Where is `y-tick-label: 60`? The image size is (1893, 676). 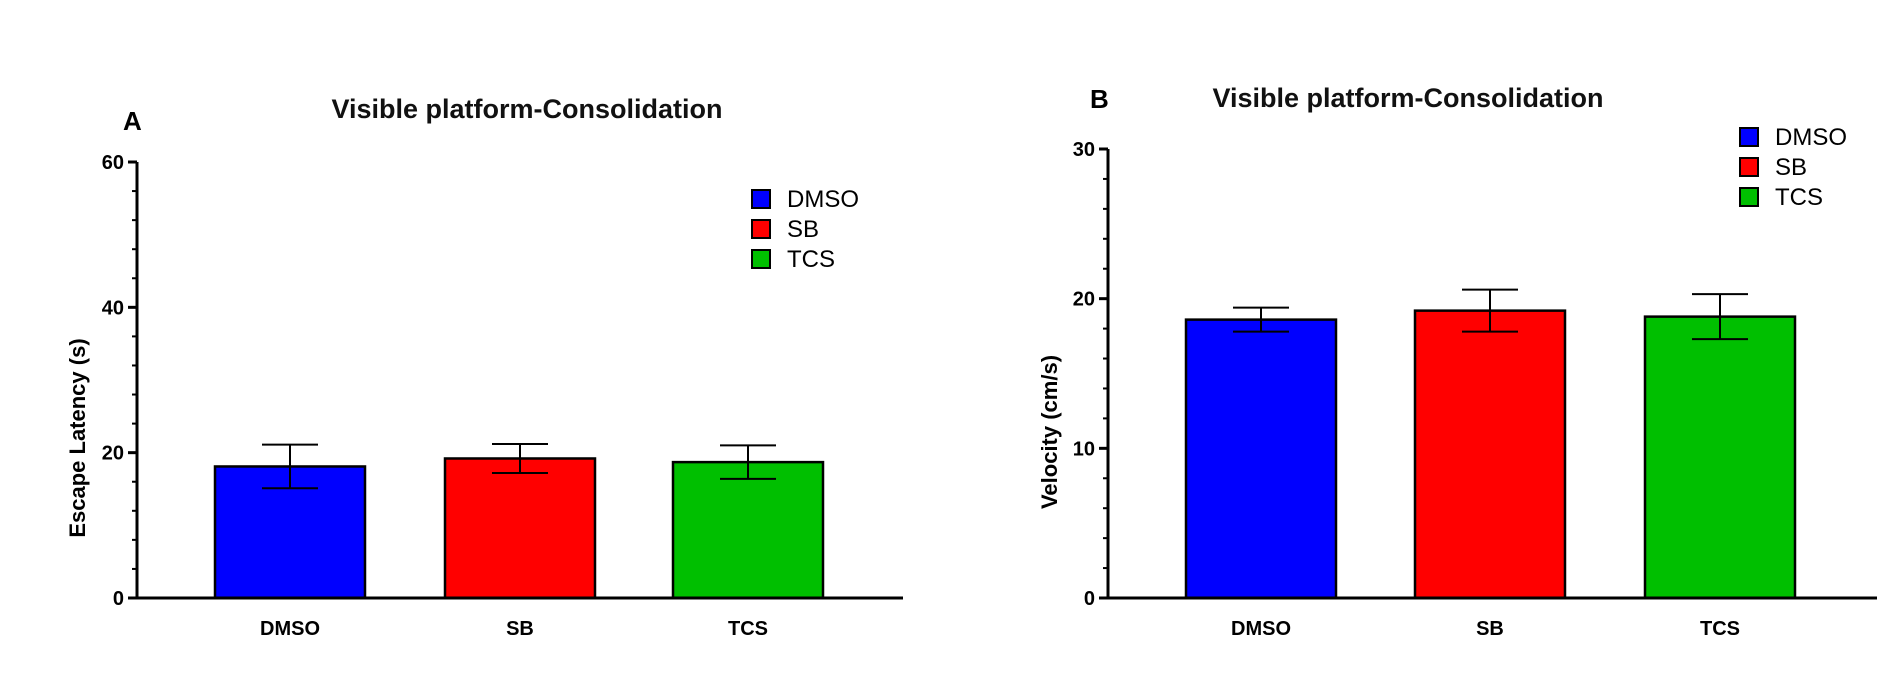 y-tick-label: 60 is located at coordinates (113, 163).